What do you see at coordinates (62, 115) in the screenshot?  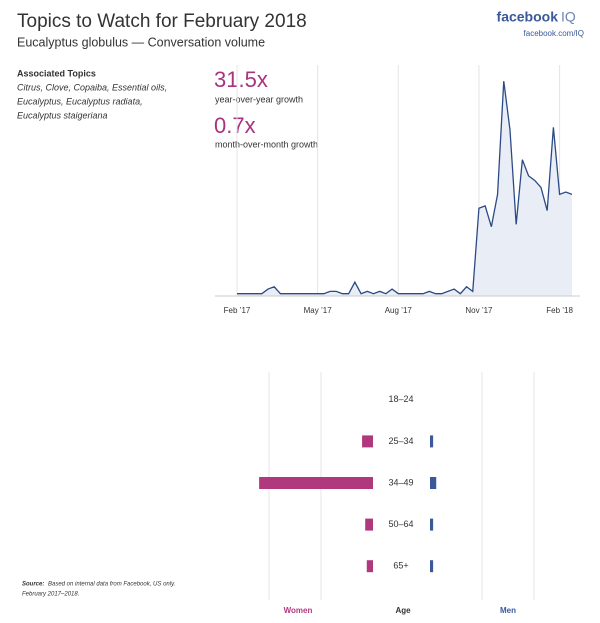 I see `topics-line: Eucalyptus staigeriana` at bounding box center [62, 115].